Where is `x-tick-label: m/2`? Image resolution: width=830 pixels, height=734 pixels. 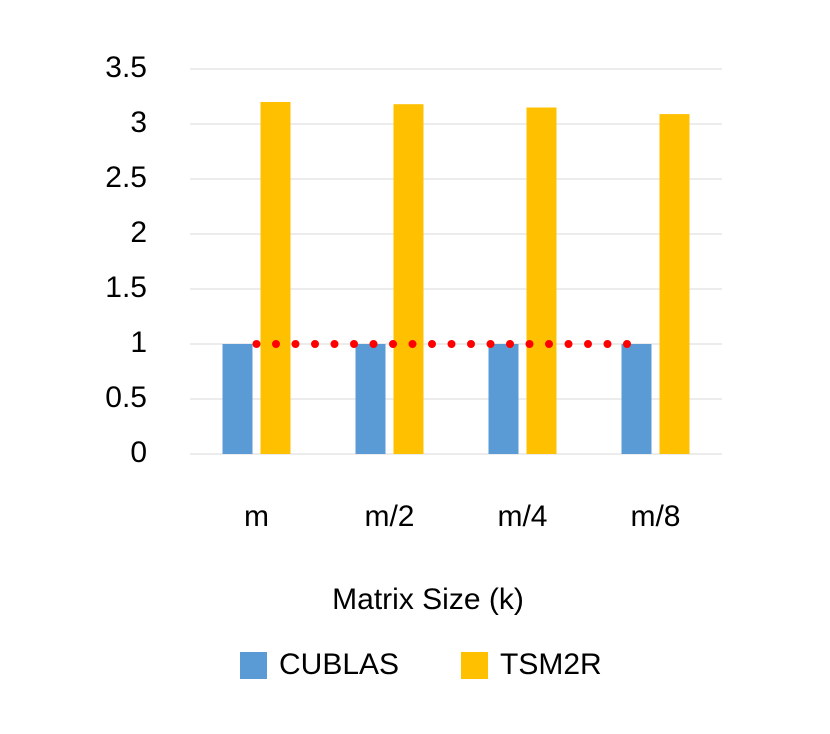
x-tick-label: m/2 is located at coordinates (389, 516).